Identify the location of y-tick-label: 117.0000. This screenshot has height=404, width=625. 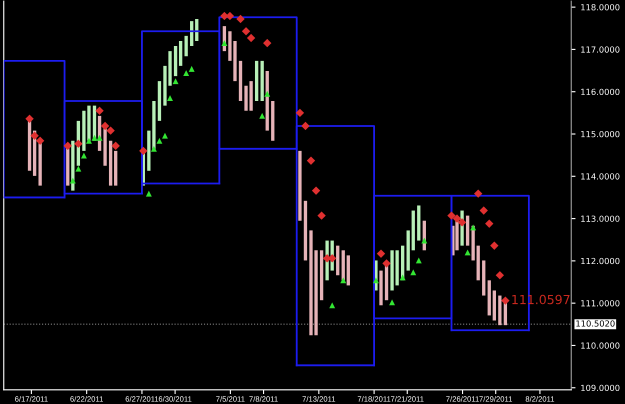
(600, 49).